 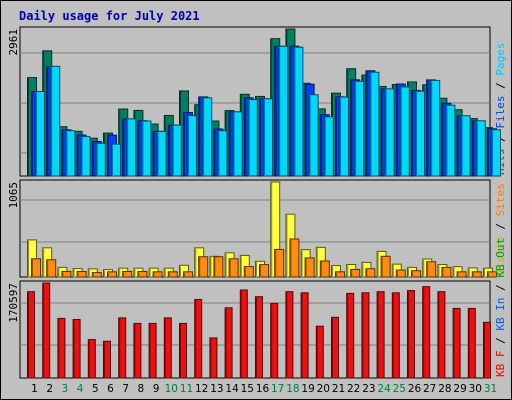 What do you see at coordinates (264, 258) in the screenshot?
I see `series-sites` at bounding box center [264, 258].